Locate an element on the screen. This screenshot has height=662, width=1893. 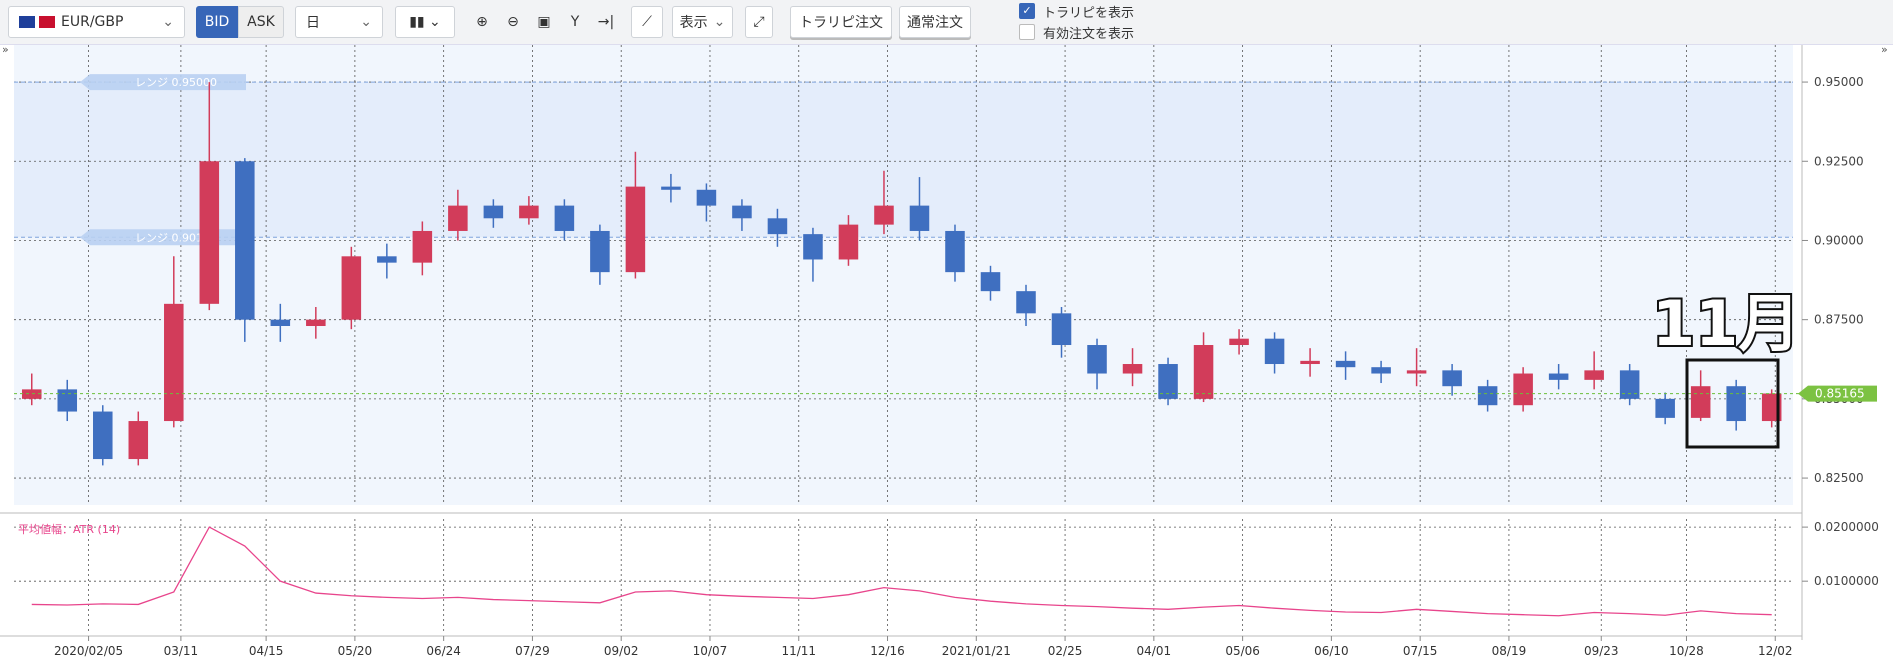
trarepeat-order-button: トラリピ注文 is located at coordinates (841, 22).